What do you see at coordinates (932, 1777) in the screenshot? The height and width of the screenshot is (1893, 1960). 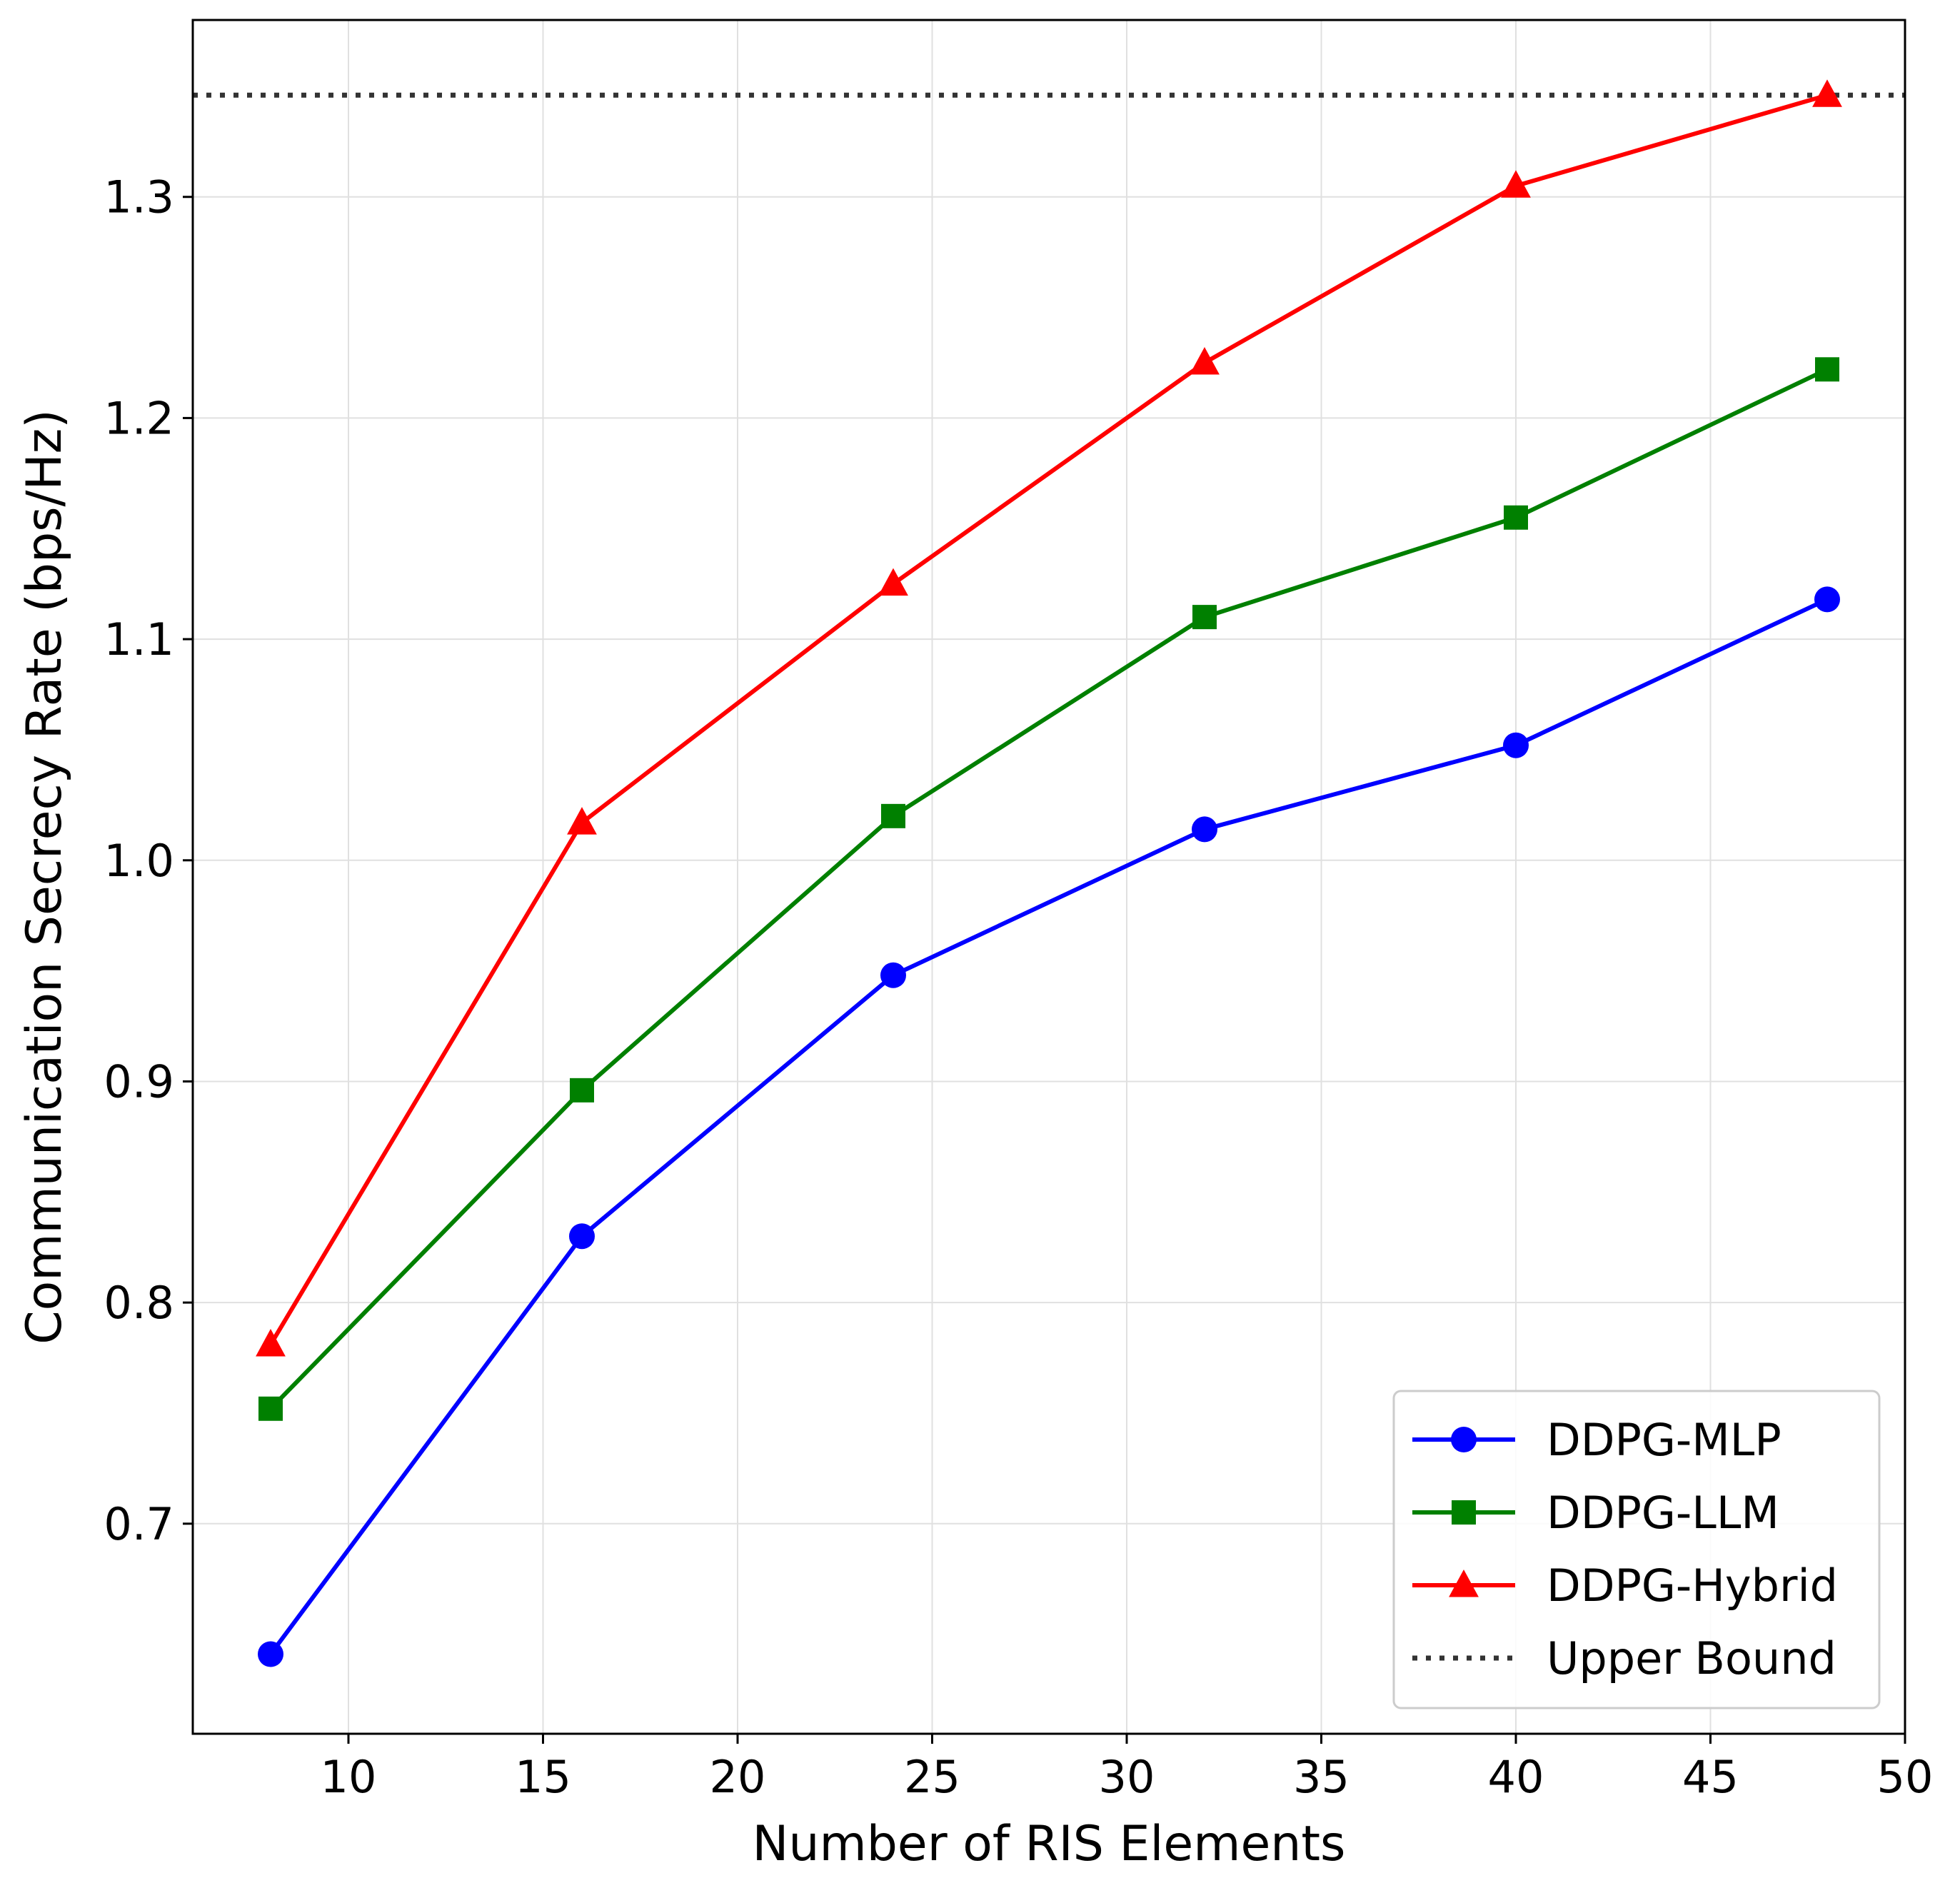 I see `x-tick-label: 25` at bounding box center [932, 1777].